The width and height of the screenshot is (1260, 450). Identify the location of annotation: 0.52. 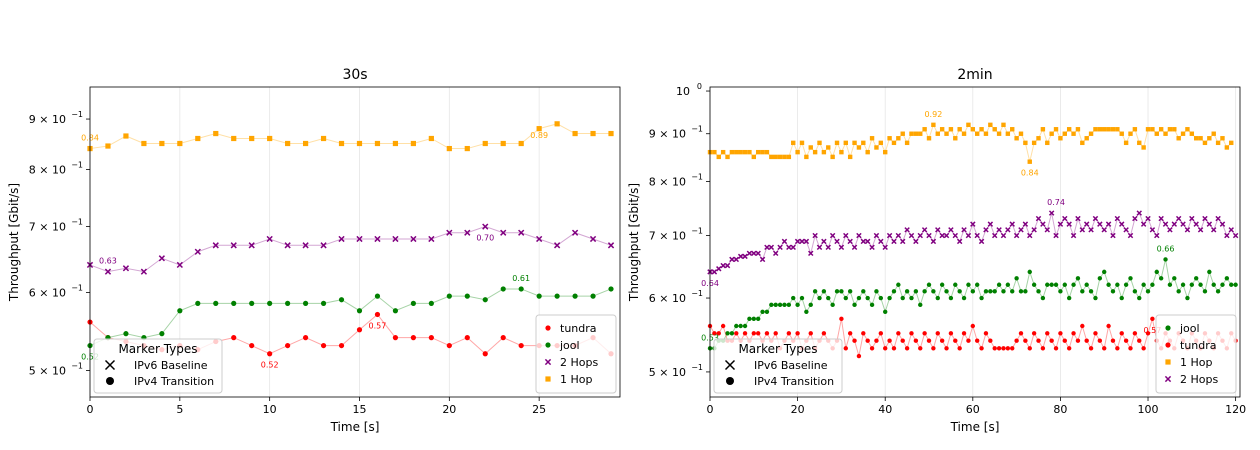
(270, 365).